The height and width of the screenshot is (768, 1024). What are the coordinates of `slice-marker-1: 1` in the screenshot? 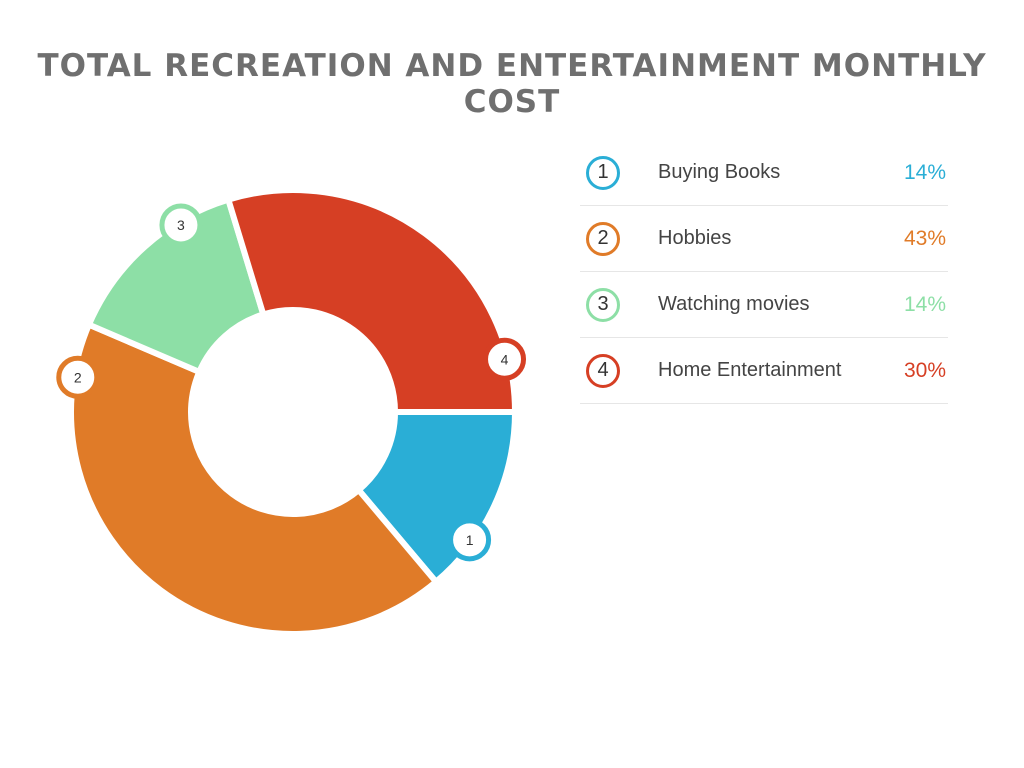 It's located at (470, 540).